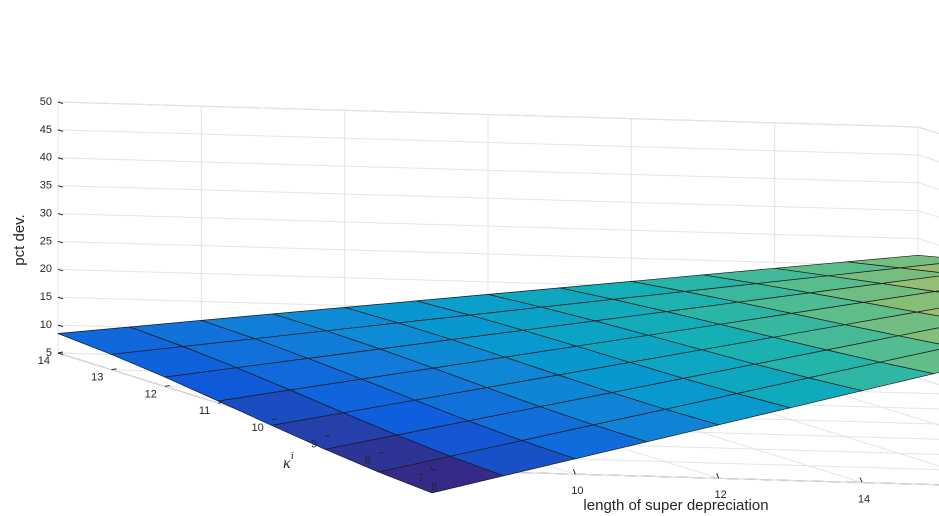 This screenshot has width=939, height=516. I want to click on y-tick-label: 10, so click(257, 428).